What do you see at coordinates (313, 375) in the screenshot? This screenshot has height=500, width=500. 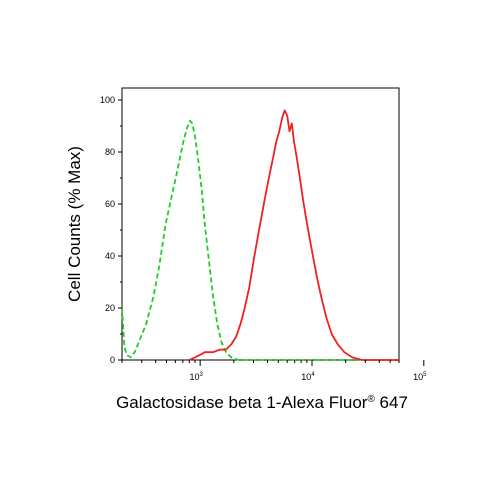 I see `x-tick-label-exponent: 4` at bounding box center [313, 375].